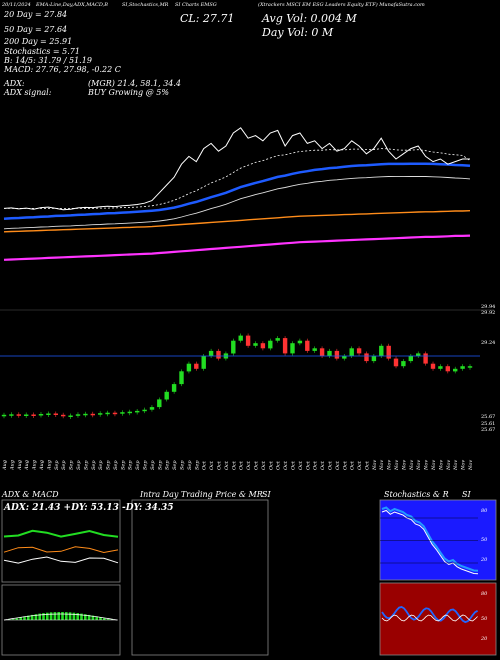  Describe the element at coordinates (196, 5) in the screenshot. I see `ticker-title: SI Charts EMSG` at that location.